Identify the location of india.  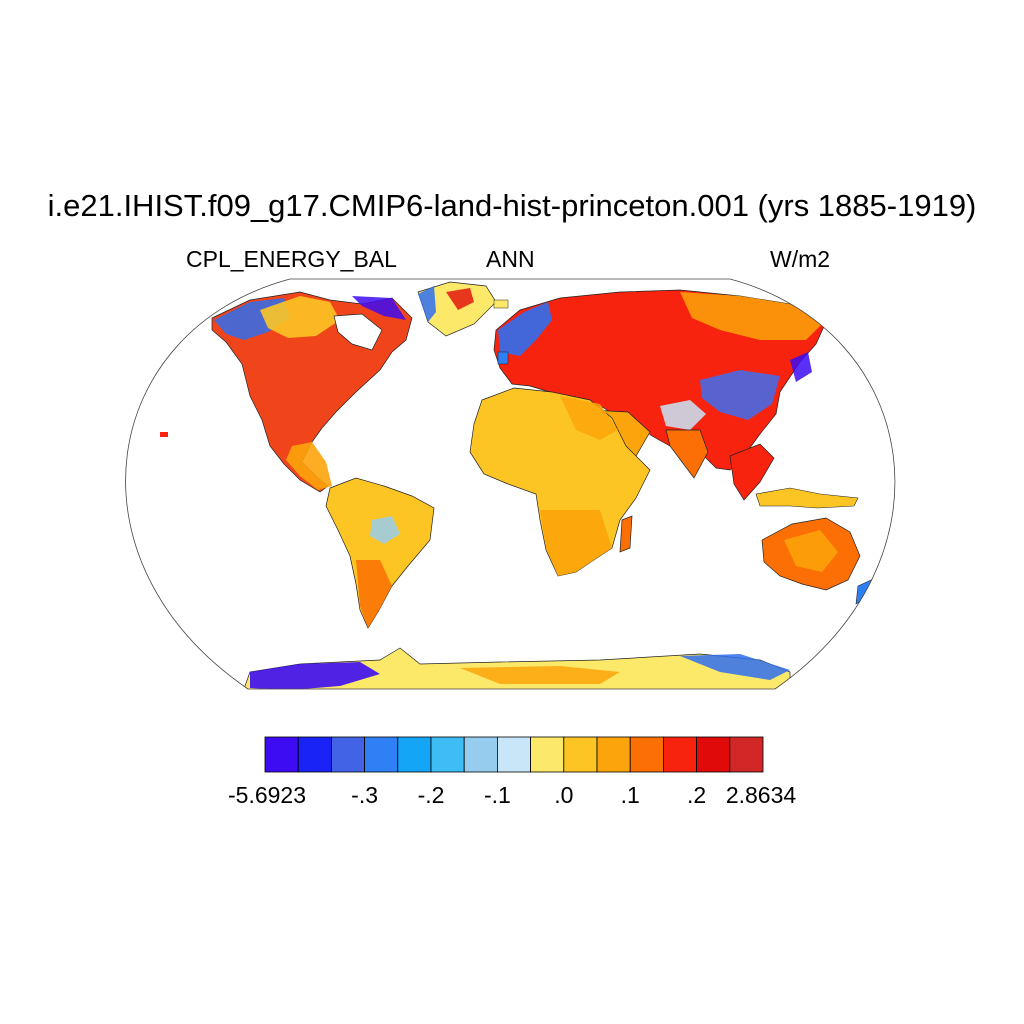
(687, 454).